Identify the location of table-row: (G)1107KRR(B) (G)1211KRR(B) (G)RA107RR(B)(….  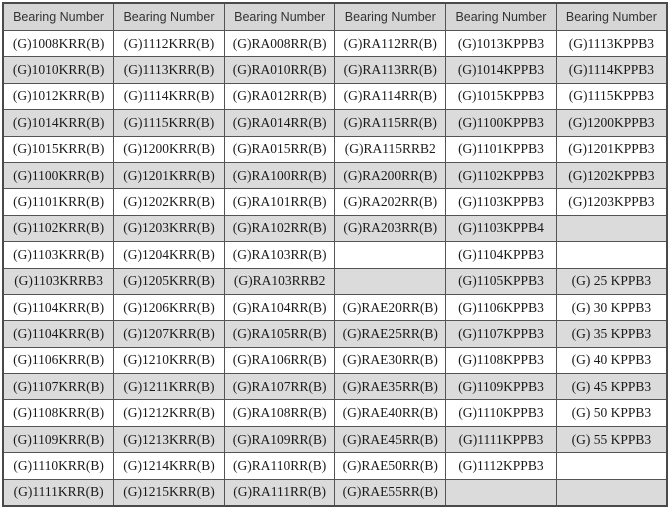
(335, 387).